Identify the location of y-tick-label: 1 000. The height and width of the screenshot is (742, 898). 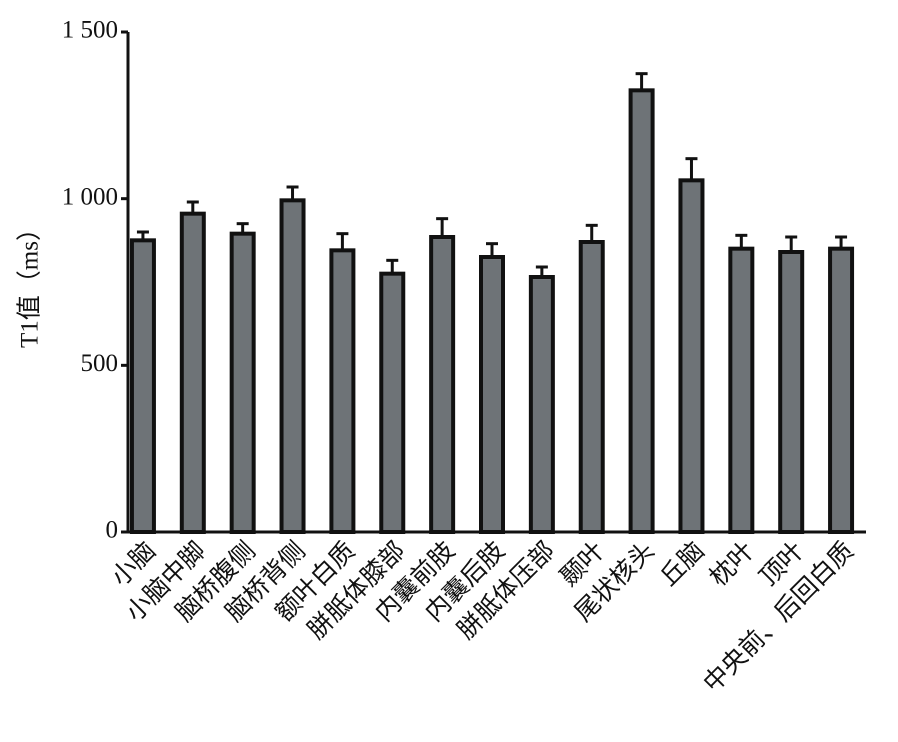
(90, 196).